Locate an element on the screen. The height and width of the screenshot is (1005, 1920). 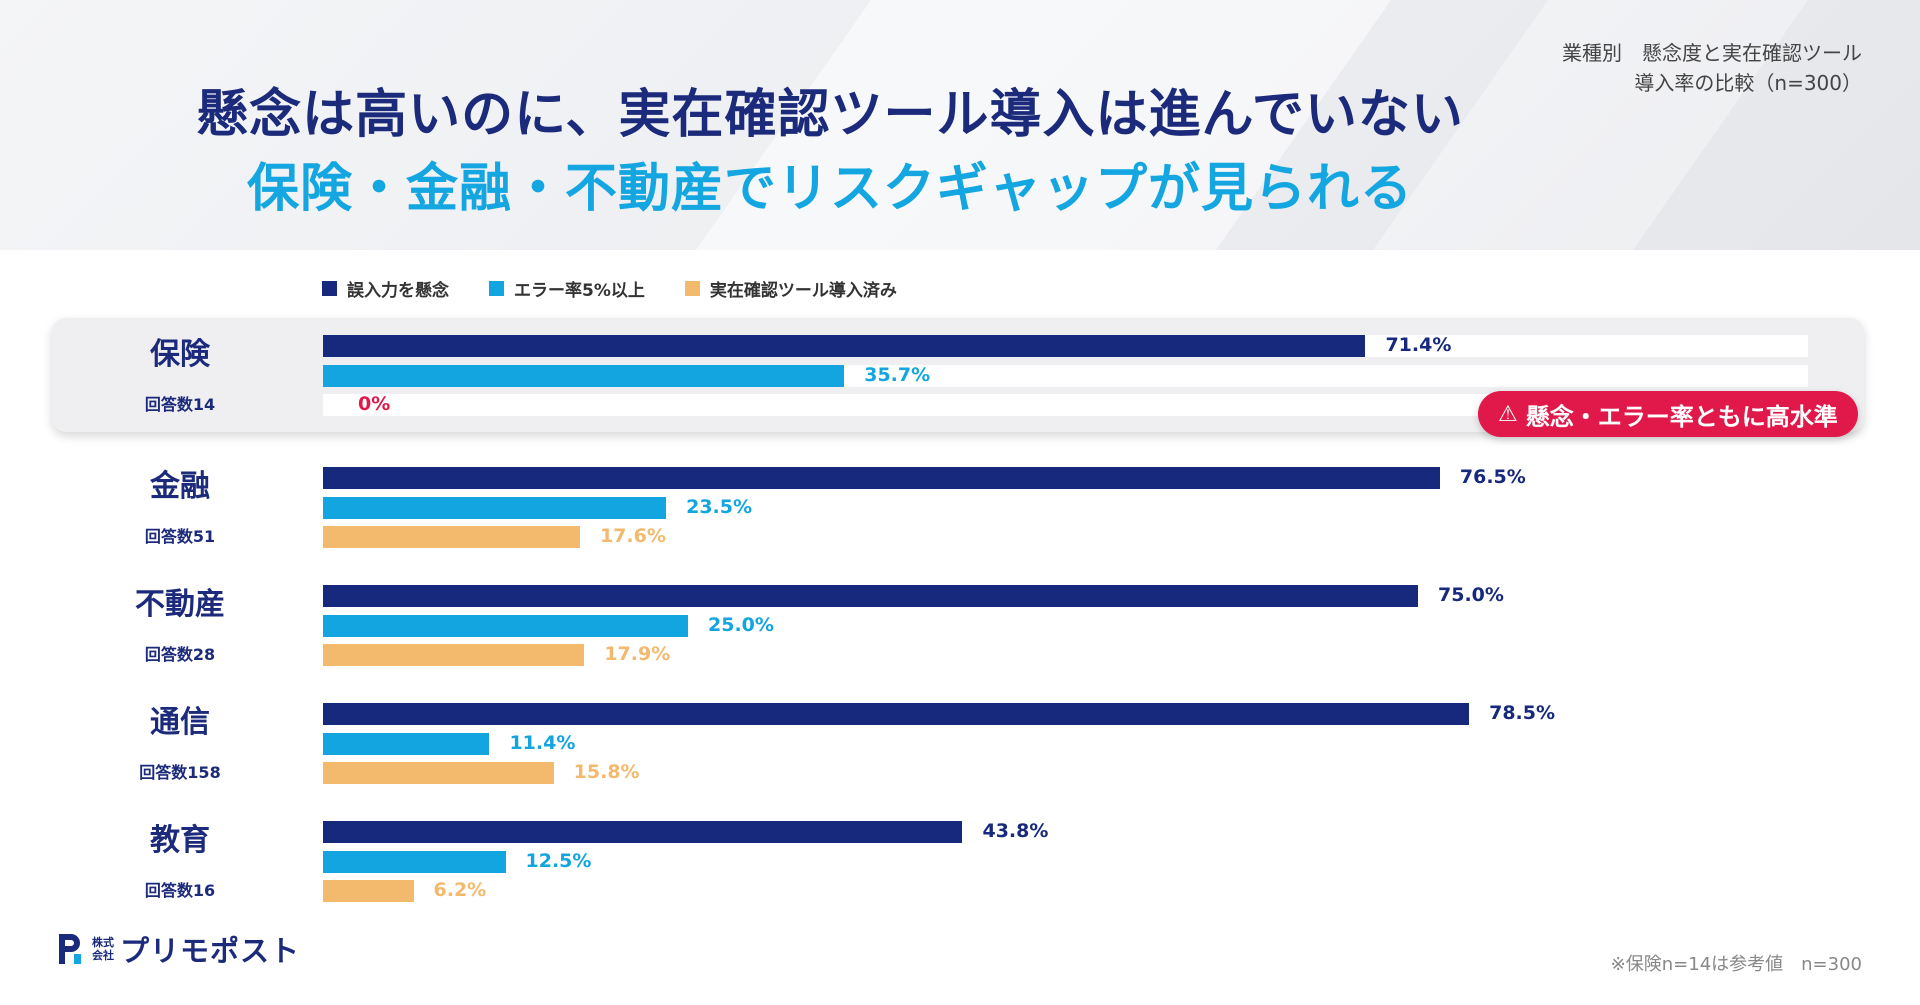
logo-company-type: 株式 会社 is located at coordinates (103, 949).